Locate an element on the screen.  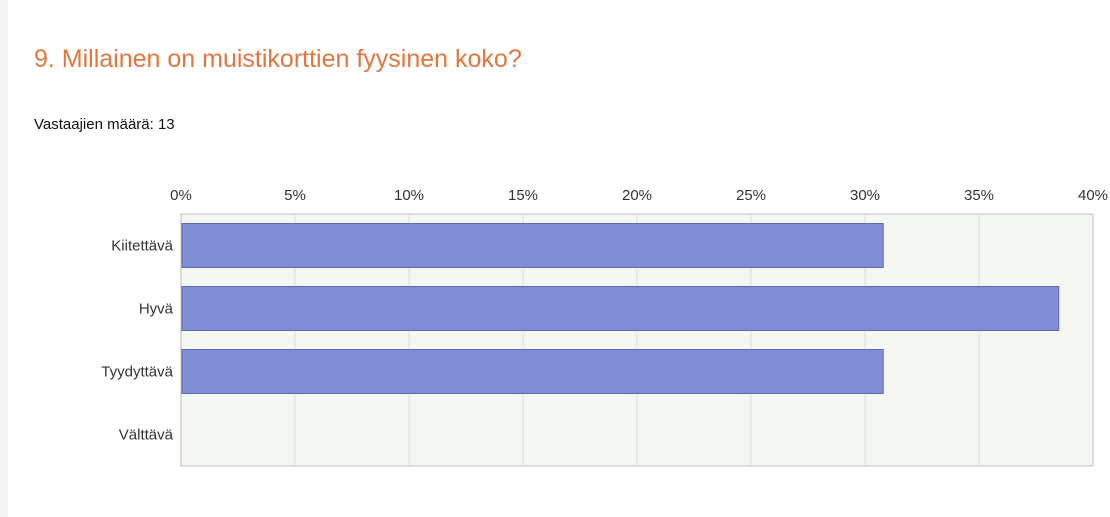
category-label: Hyvä is located at coordinates (156, 309).